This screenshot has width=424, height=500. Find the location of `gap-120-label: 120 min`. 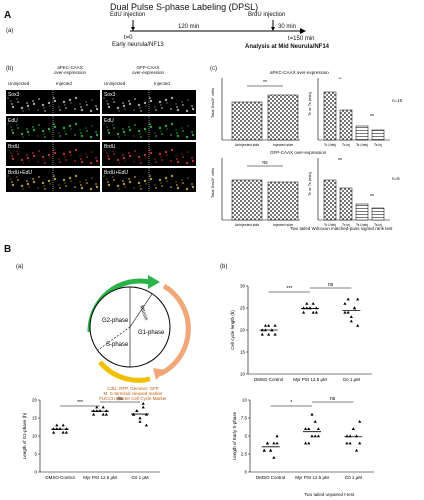

gap-120-label: 120 min is located at coordinates (189, 27).